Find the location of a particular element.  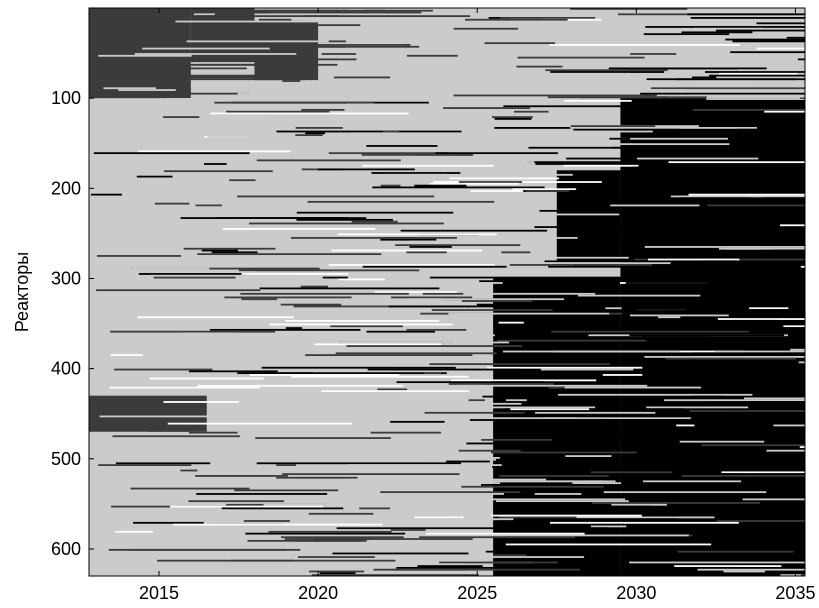

y-tick-label: 600 is located at coordinates (66, 549).